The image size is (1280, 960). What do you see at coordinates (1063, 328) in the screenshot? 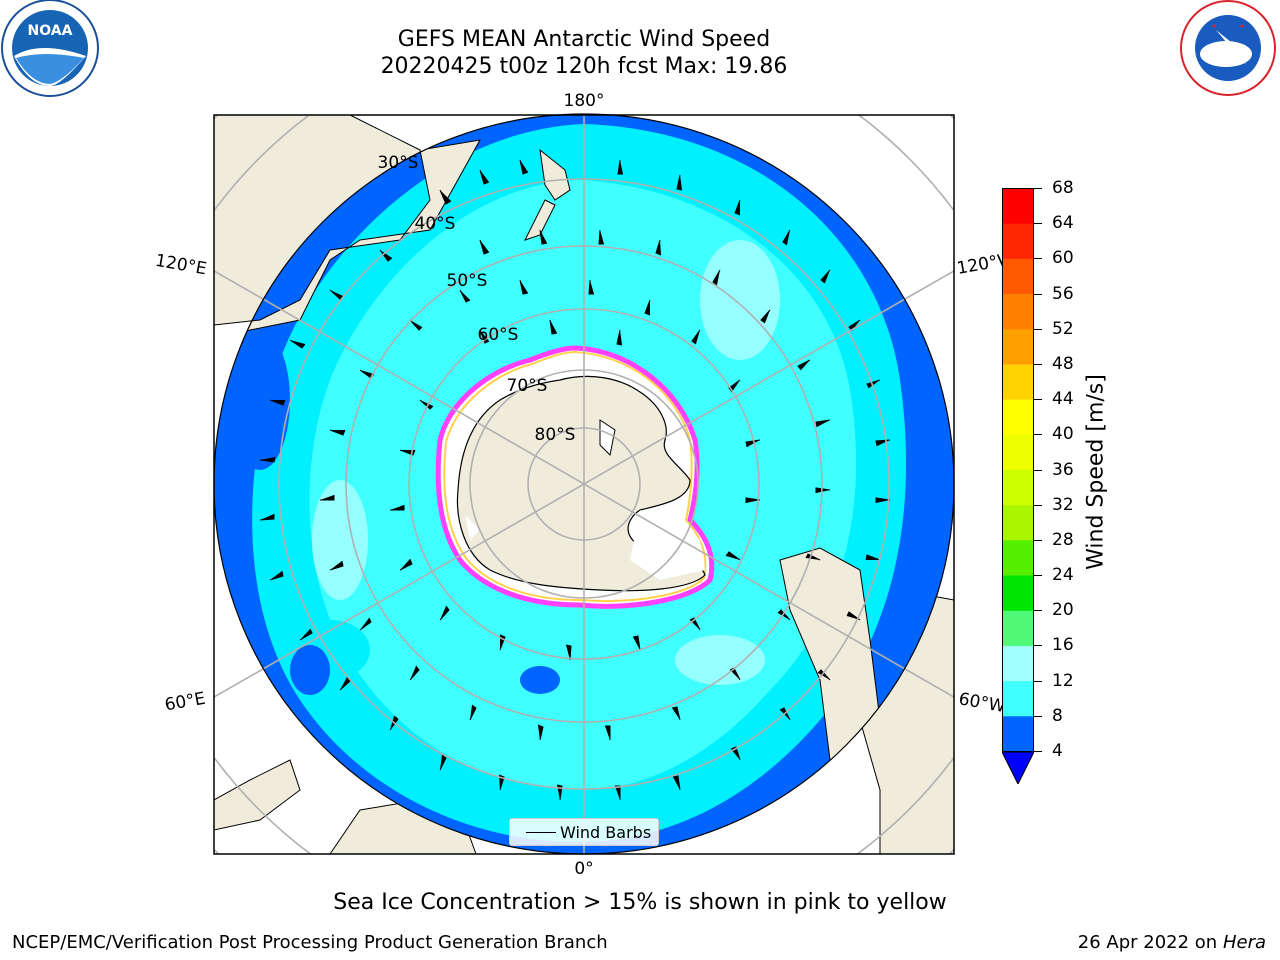
I see `colorbar-tick-label: 52` at bounding box center [1063, 328].